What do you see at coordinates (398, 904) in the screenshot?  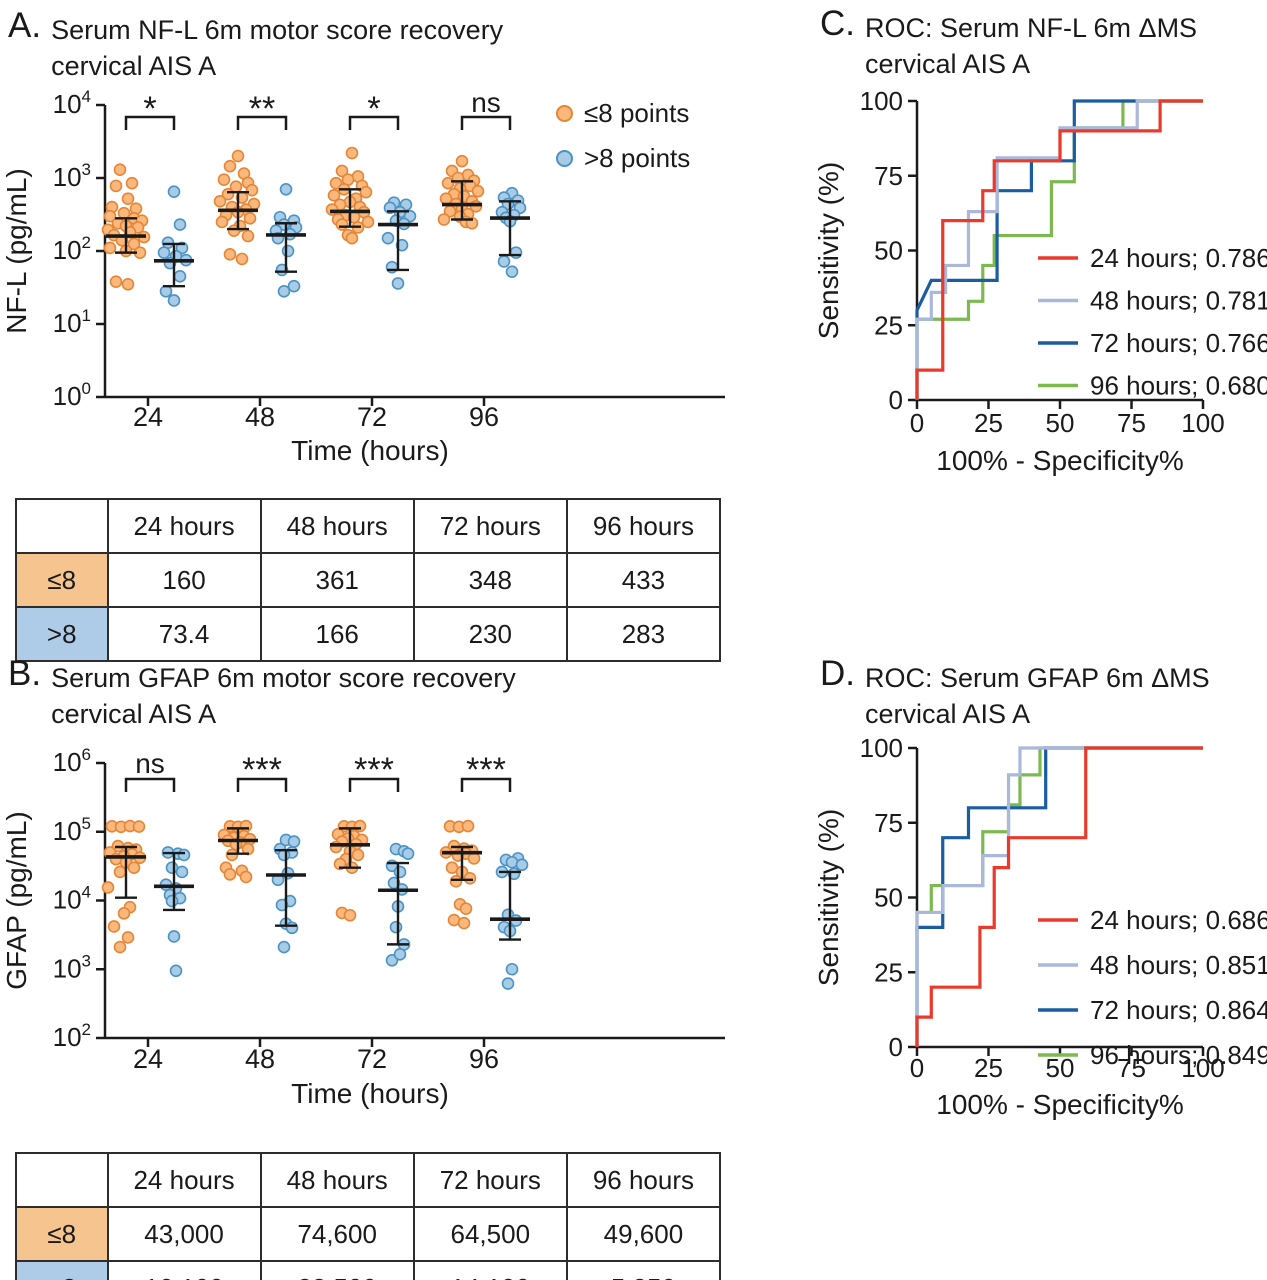 I see `gt8-group-72h` at bounding box center [398, 904].